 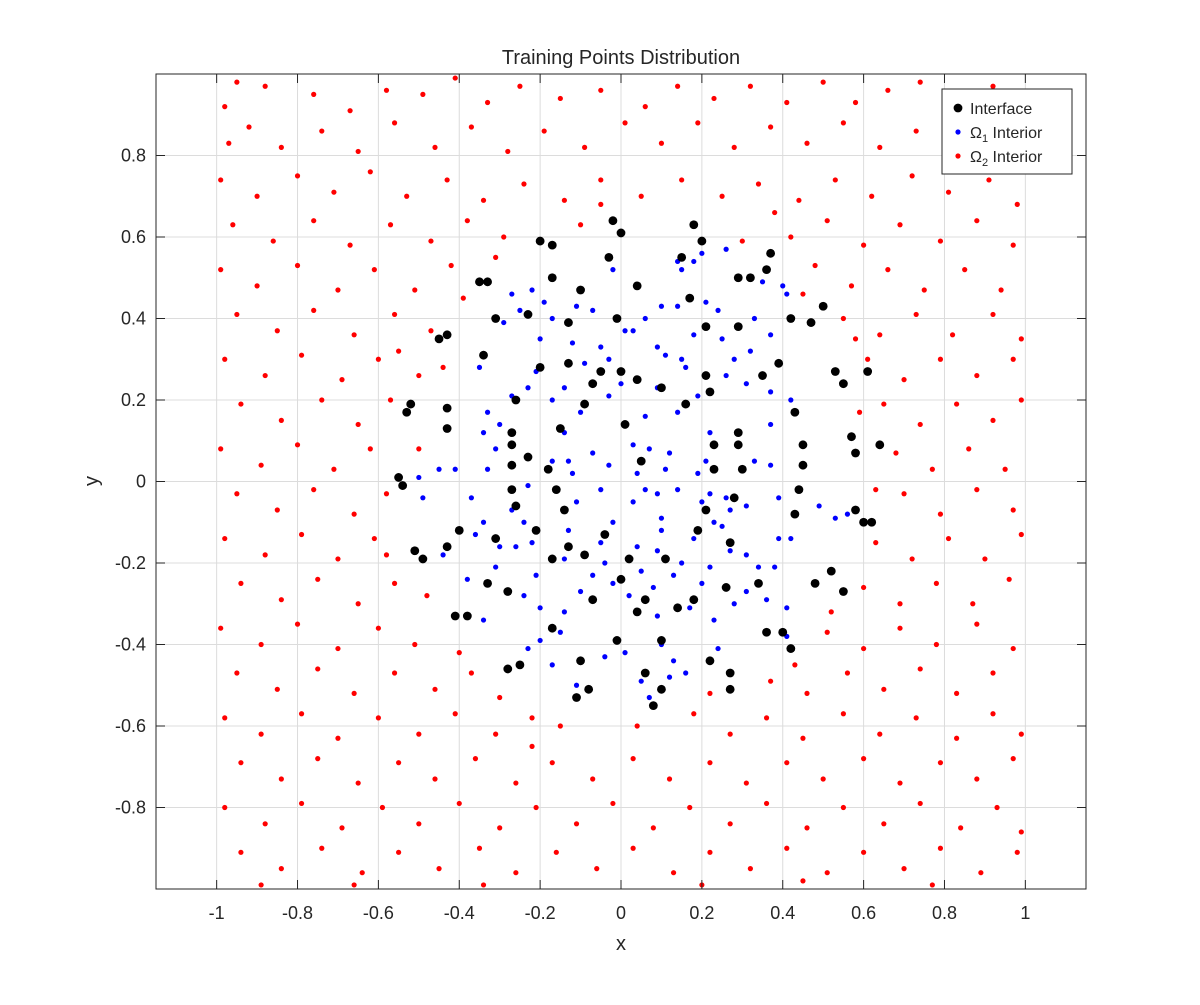 I want to click on x-tick-label: 0.6, so click(x=863, y=913).